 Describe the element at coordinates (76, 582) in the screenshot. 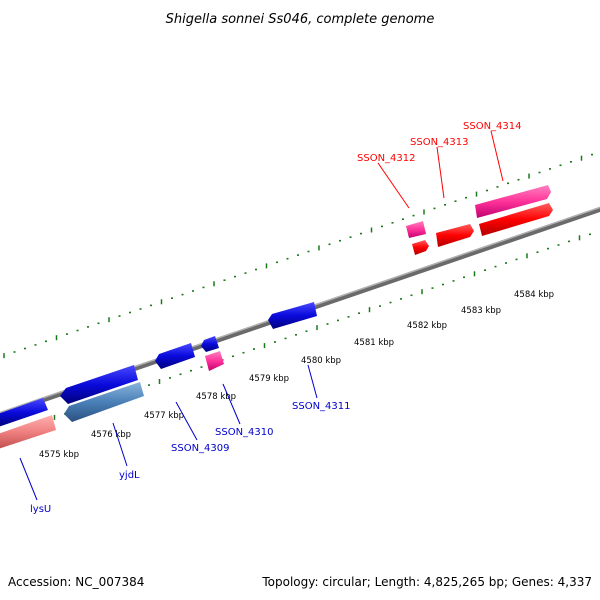

I see `accession-text: Accession: NC_007384` at that location.